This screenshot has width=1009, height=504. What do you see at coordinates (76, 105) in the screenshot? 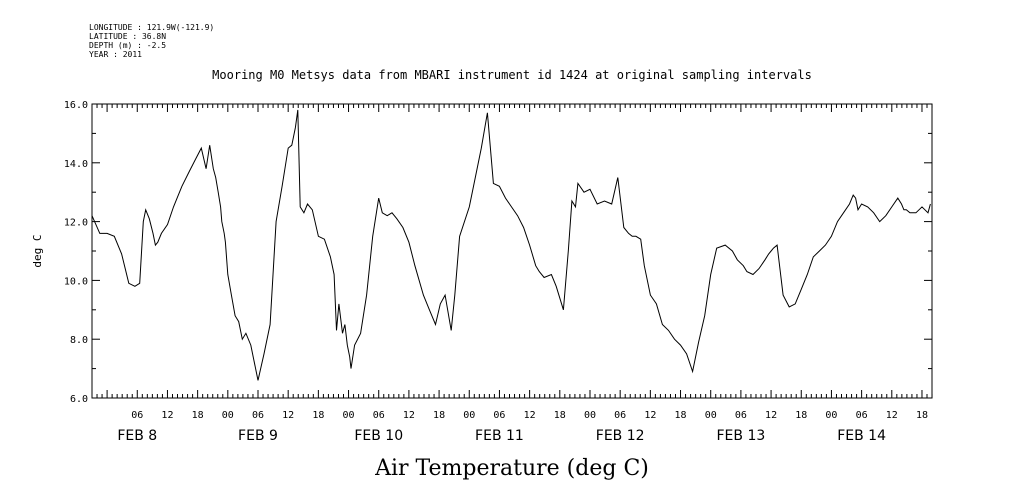
I see `y-tick-label: 16.0` at bounding box center [76, 105].